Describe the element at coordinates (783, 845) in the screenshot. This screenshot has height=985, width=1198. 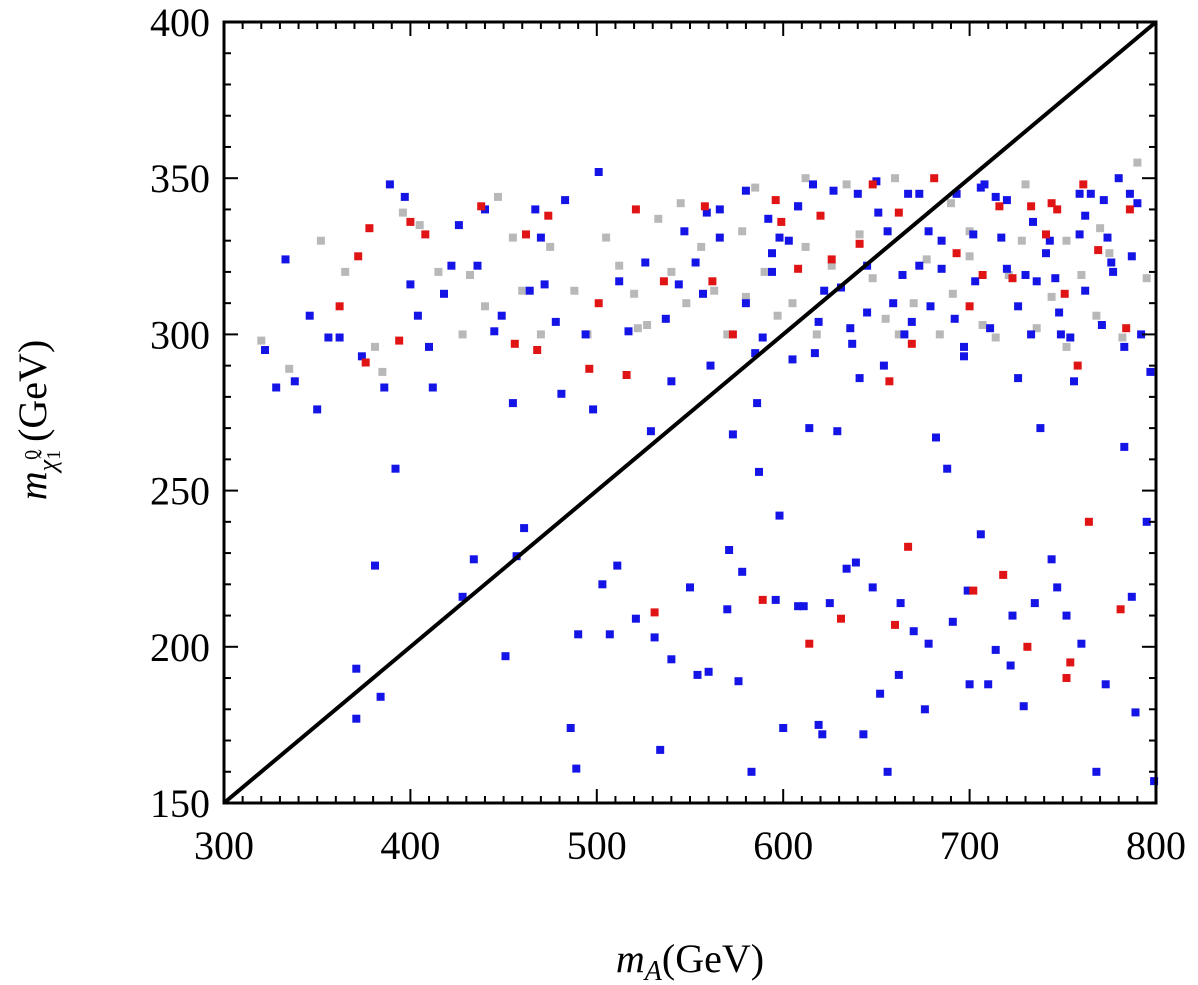
I see `x-tick-label: 600` at that location.